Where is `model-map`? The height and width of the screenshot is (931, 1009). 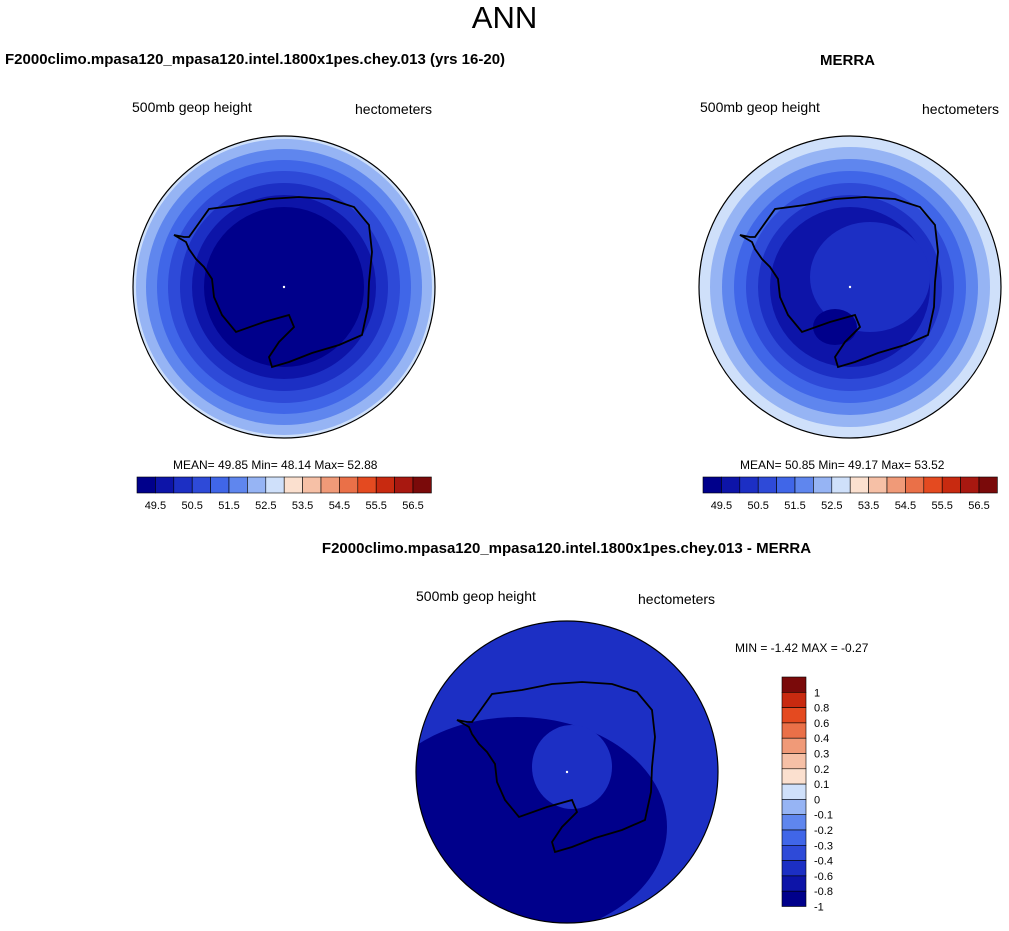
model-map is located at coordinates (284, 287).